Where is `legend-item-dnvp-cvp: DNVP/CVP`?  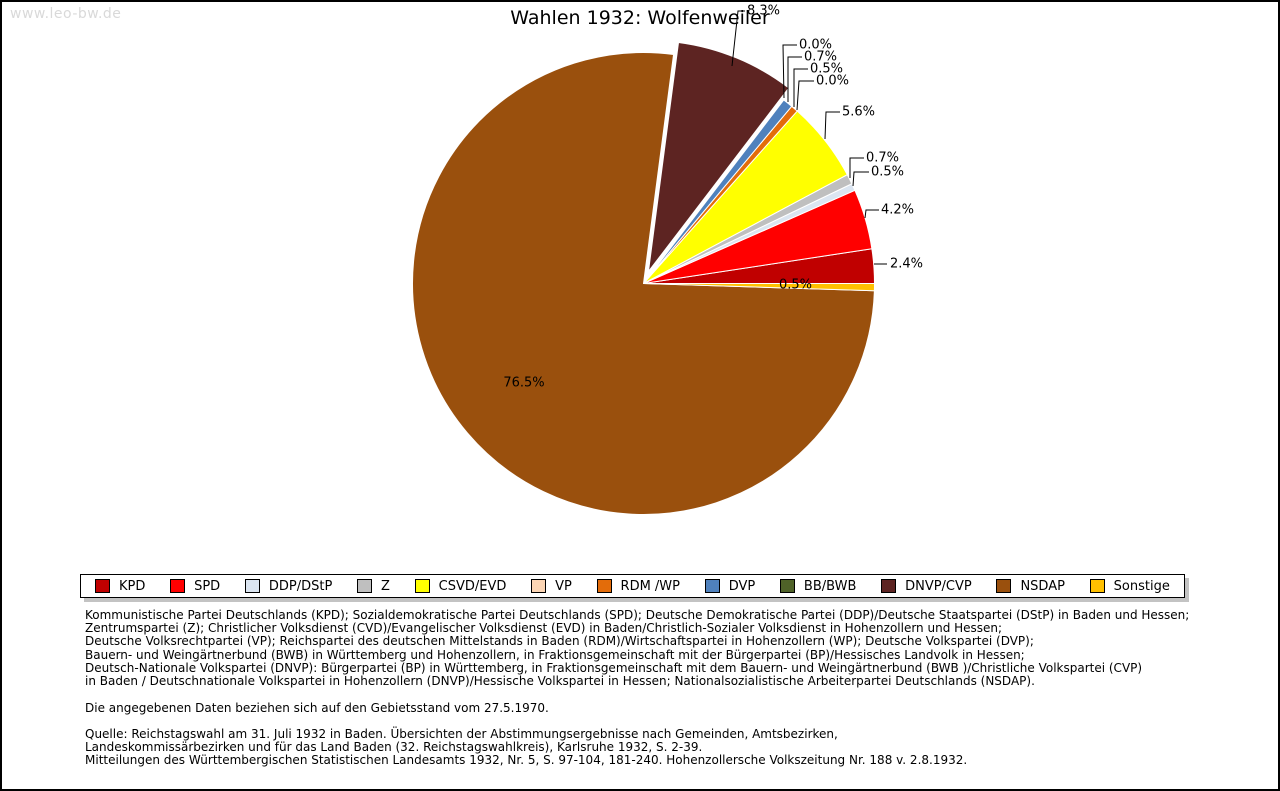
legend-item-dnvp-cvp: DNVP/CVP is located at coordinates (926, 586).